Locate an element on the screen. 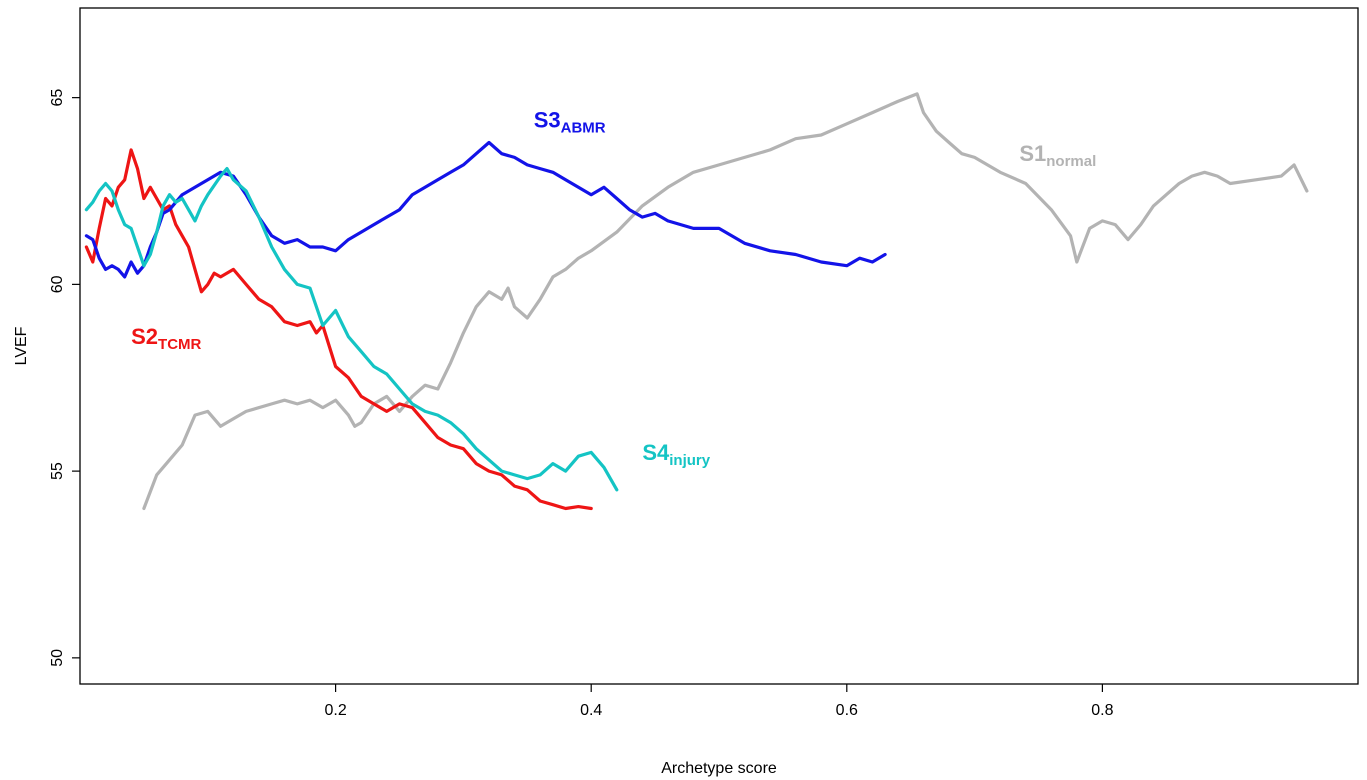  x-tick-label: 0.6 is located at coordinates (847, 710).